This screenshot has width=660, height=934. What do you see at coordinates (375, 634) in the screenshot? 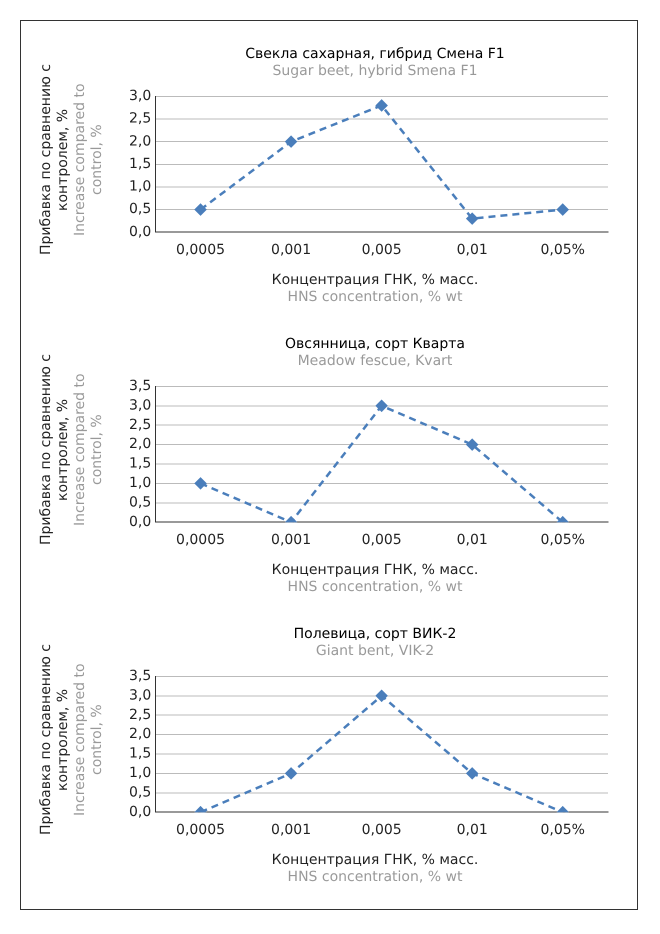
I see `chart-title: Полевица, сорт ВИК-2` at bounding box center [375, 634].